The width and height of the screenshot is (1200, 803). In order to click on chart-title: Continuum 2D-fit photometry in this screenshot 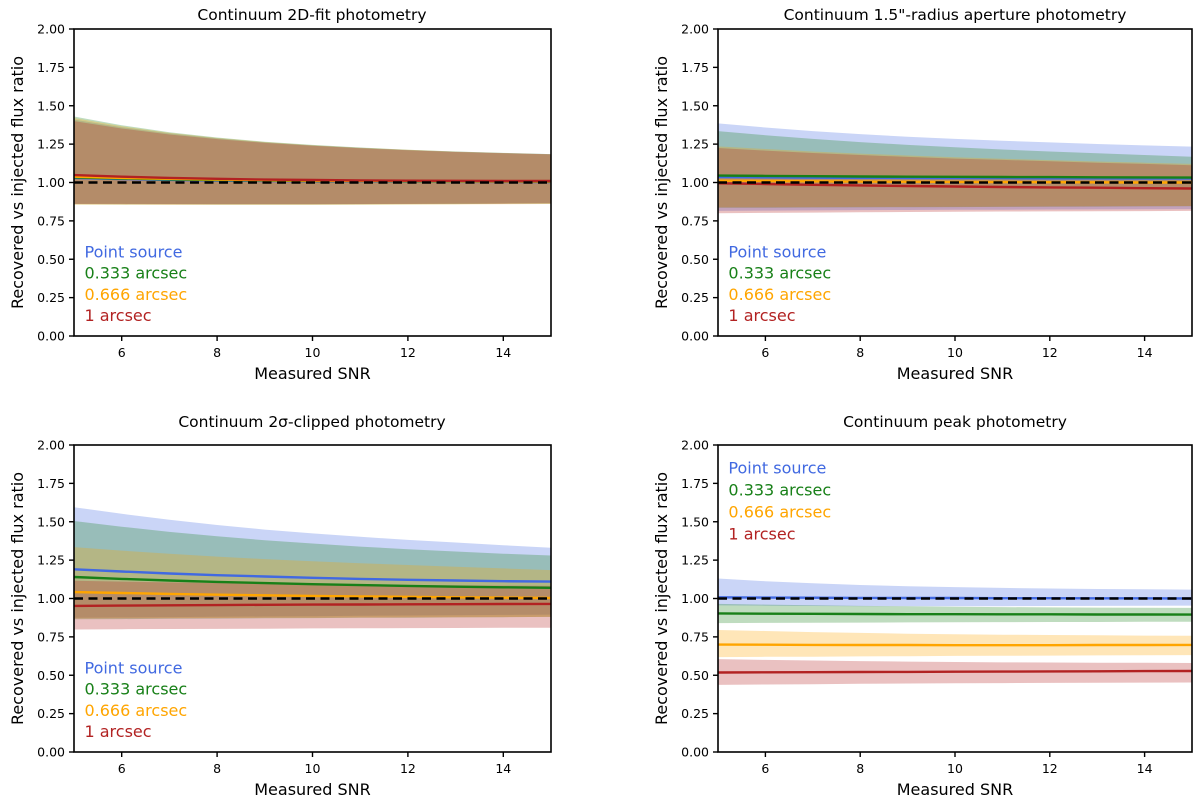, I will do `click(312, 15)`.